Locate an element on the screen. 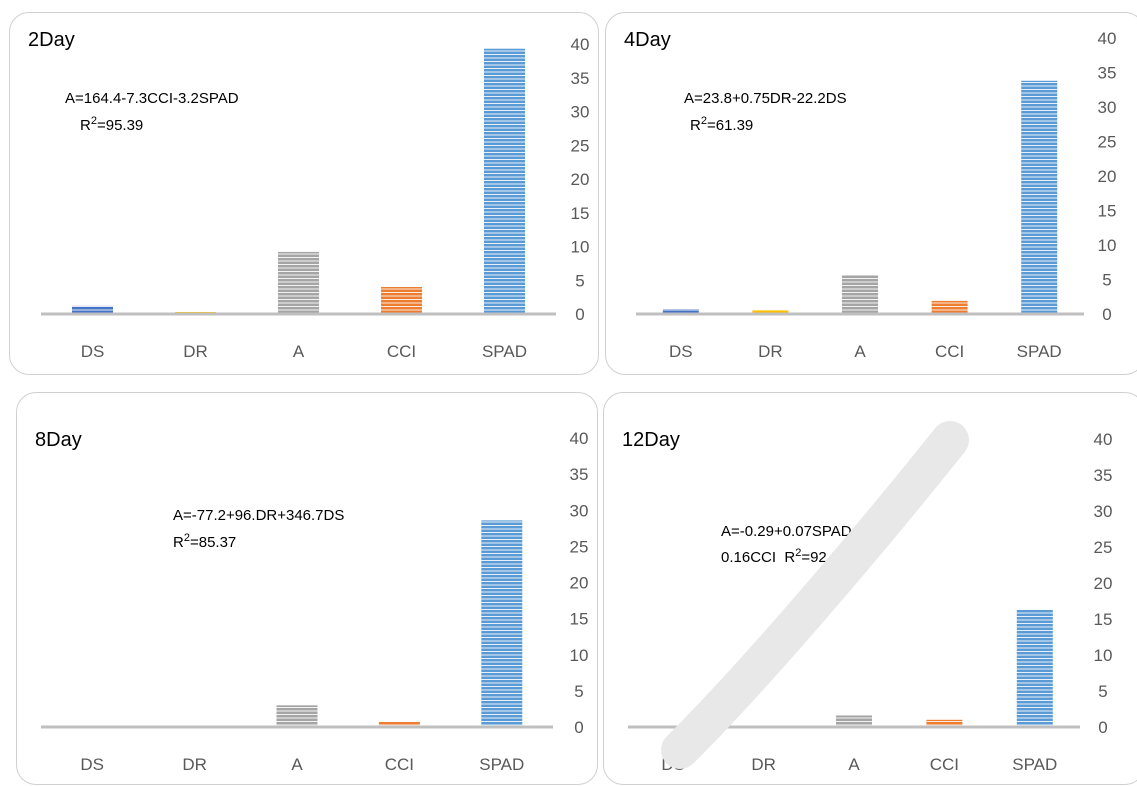  chart-title: 4Day is located at coordinates (647, 40).